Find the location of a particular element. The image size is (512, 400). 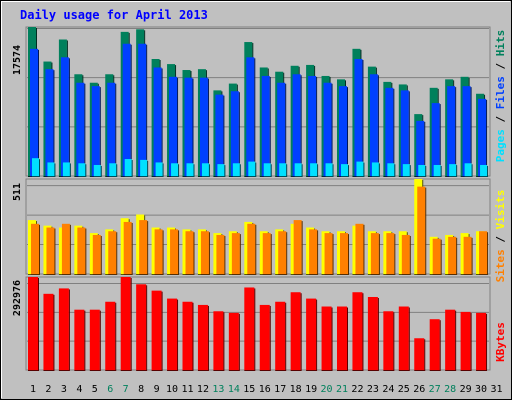

top-ymax-label: 17574 is located at coordinates (17, 60).